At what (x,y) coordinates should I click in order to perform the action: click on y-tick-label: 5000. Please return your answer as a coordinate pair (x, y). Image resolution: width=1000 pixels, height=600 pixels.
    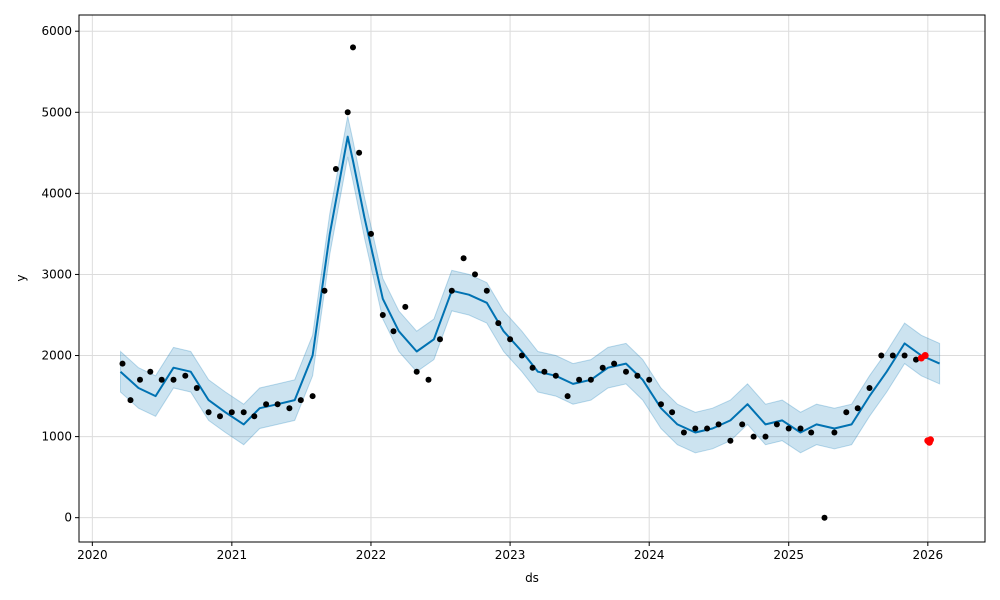
    Looking at the image, I should click on (56, 112).